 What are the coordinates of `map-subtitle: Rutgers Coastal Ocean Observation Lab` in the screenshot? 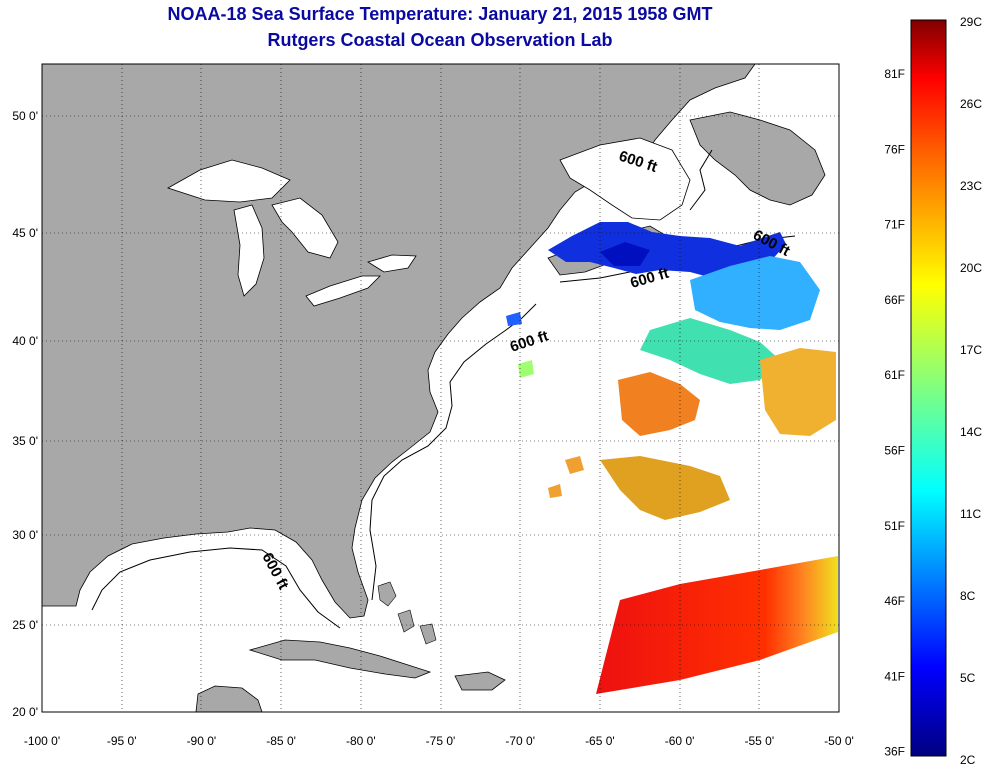 It's located at (440, 40).